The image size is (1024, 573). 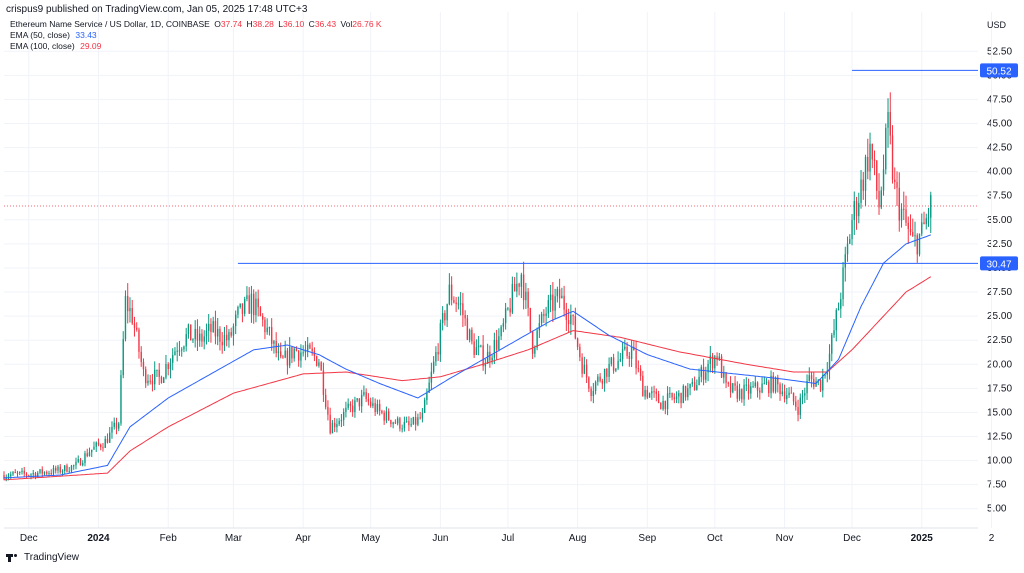 What do you see at coordinates (647, 538) in the screenshot?
I see `x-tick-label: Sep` at bounding box center [647, 538].